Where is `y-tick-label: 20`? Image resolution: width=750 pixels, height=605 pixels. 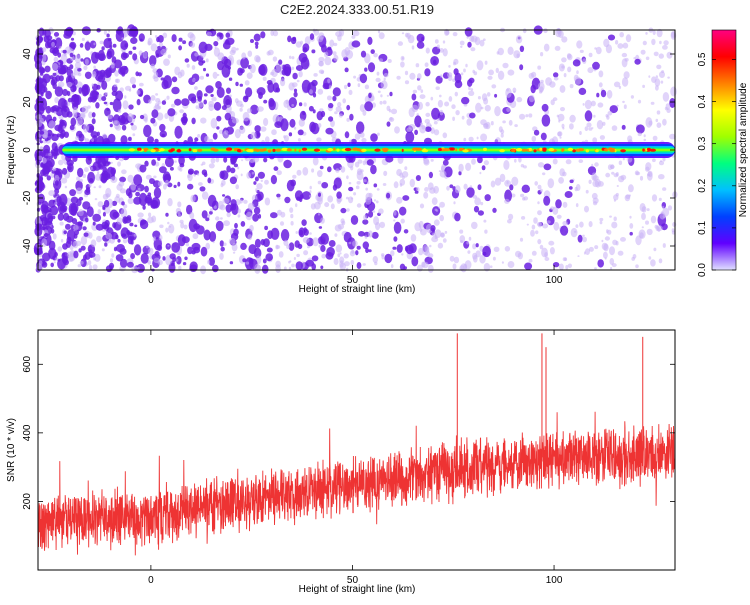
y-tick-label: 20 is located at coordinates (27, 102).